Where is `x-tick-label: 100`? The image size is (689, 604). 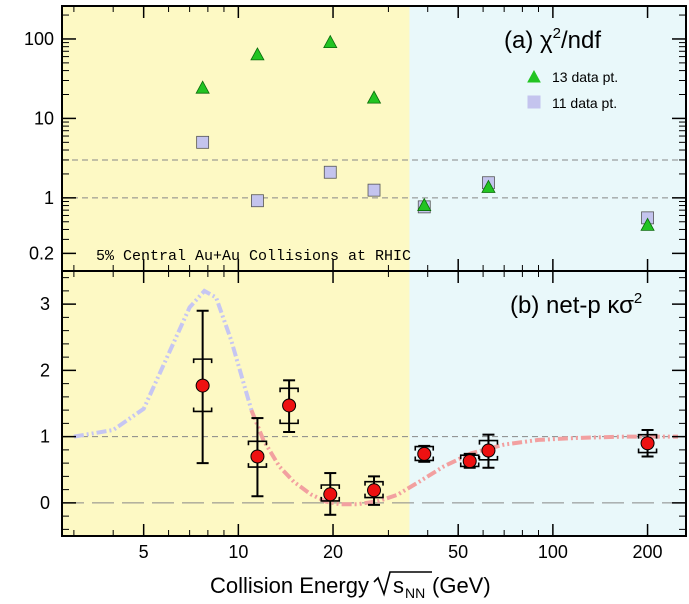 x-tick-label: 100 is located at coordinates (553, 552).